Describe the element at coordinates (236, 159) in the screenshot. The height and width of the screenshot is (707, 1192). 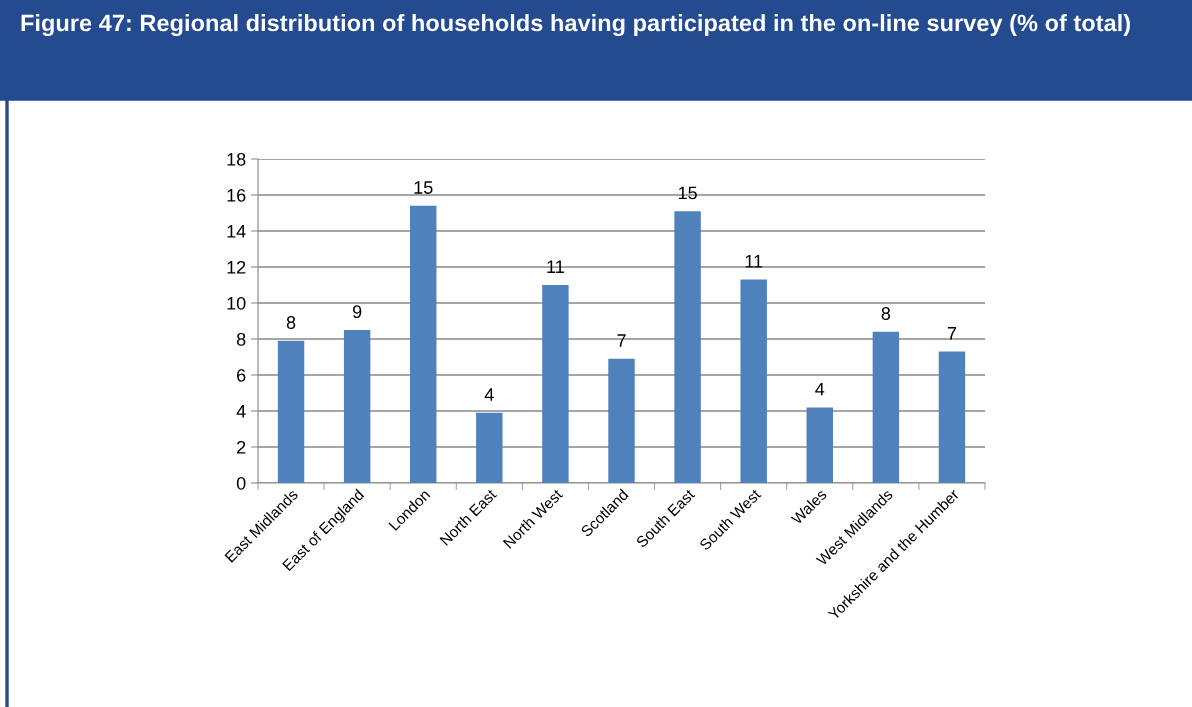
I see `y-tick-label: 18` at that location.